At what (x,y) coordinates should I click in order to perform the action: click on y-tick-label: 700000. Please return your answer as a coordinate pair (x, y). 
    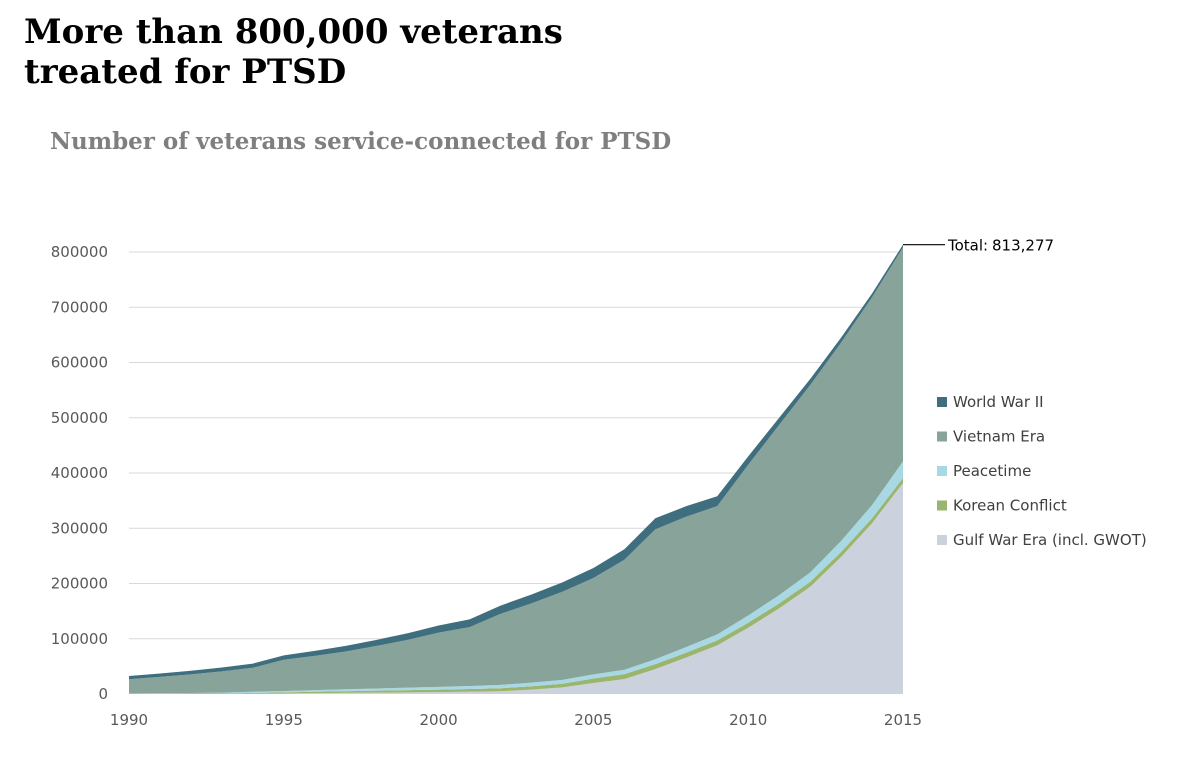
    Looking at the image, I should click on (79, 307).